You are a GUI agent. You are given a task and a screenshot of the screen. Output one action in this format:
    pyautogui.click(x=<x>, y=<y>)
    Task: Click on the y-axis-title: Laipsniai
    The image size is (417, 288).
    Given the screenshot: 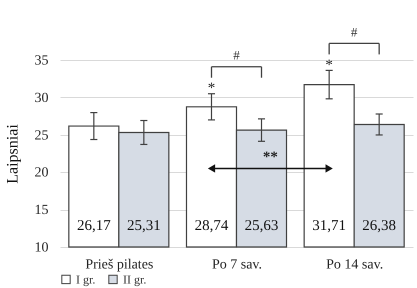 What is the action you would take?
    pyautogui.click(x=13, y=154)
    